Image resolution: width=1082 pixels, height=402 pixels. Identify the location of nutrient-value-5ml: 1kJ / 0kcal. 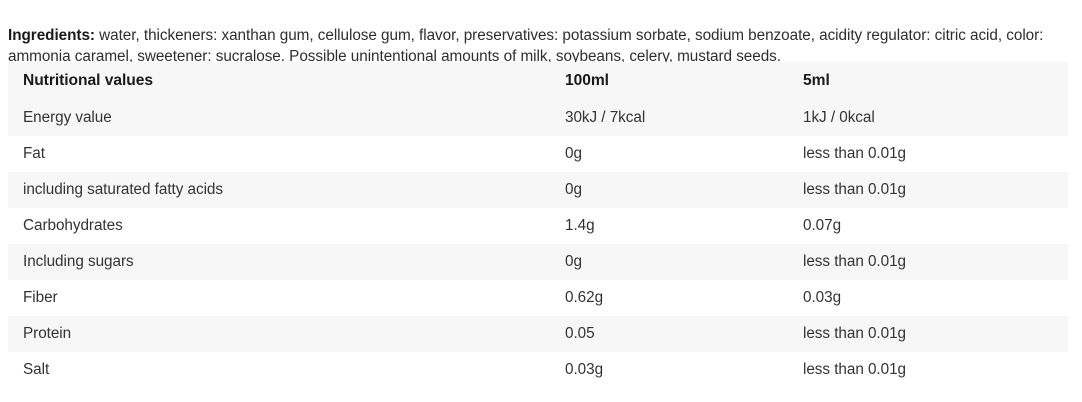
(839, 117).